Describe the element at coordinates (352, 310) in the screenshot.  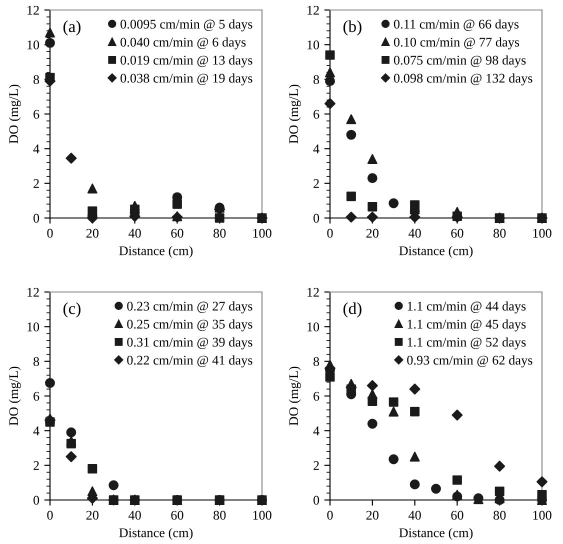
I see `annotation: (d)` at that location.